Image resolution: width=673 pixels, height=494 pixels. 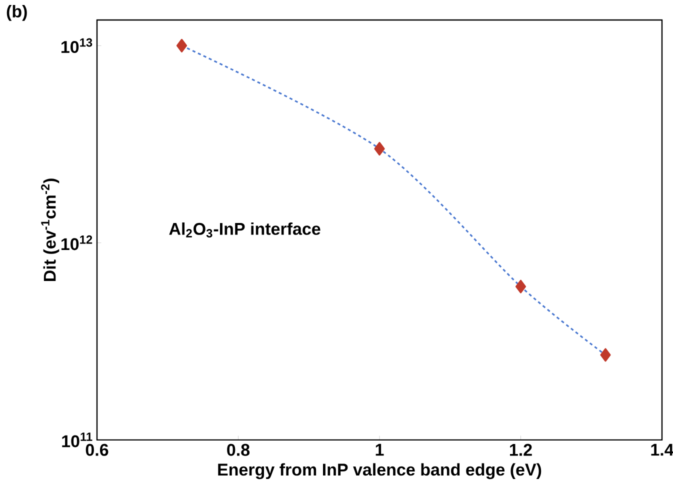 What do you see at coordinates (76, 46) in the screenshot?
I see `y-tick-label: 10$^{13}$` at bounding box center [76, 46].